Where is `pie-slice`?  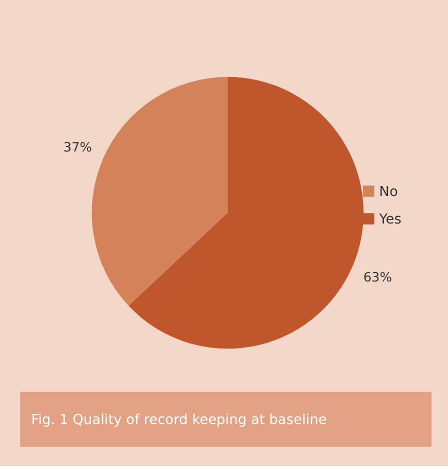 pie-slice is located at coordinates (160, 191).